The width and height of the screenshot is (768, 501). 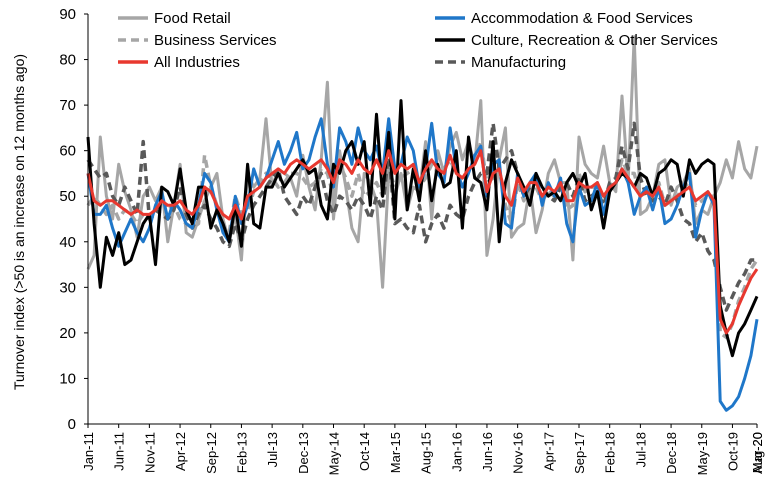 I want to click on x-tick-label: Jun-16, so click(x=487, y=452).